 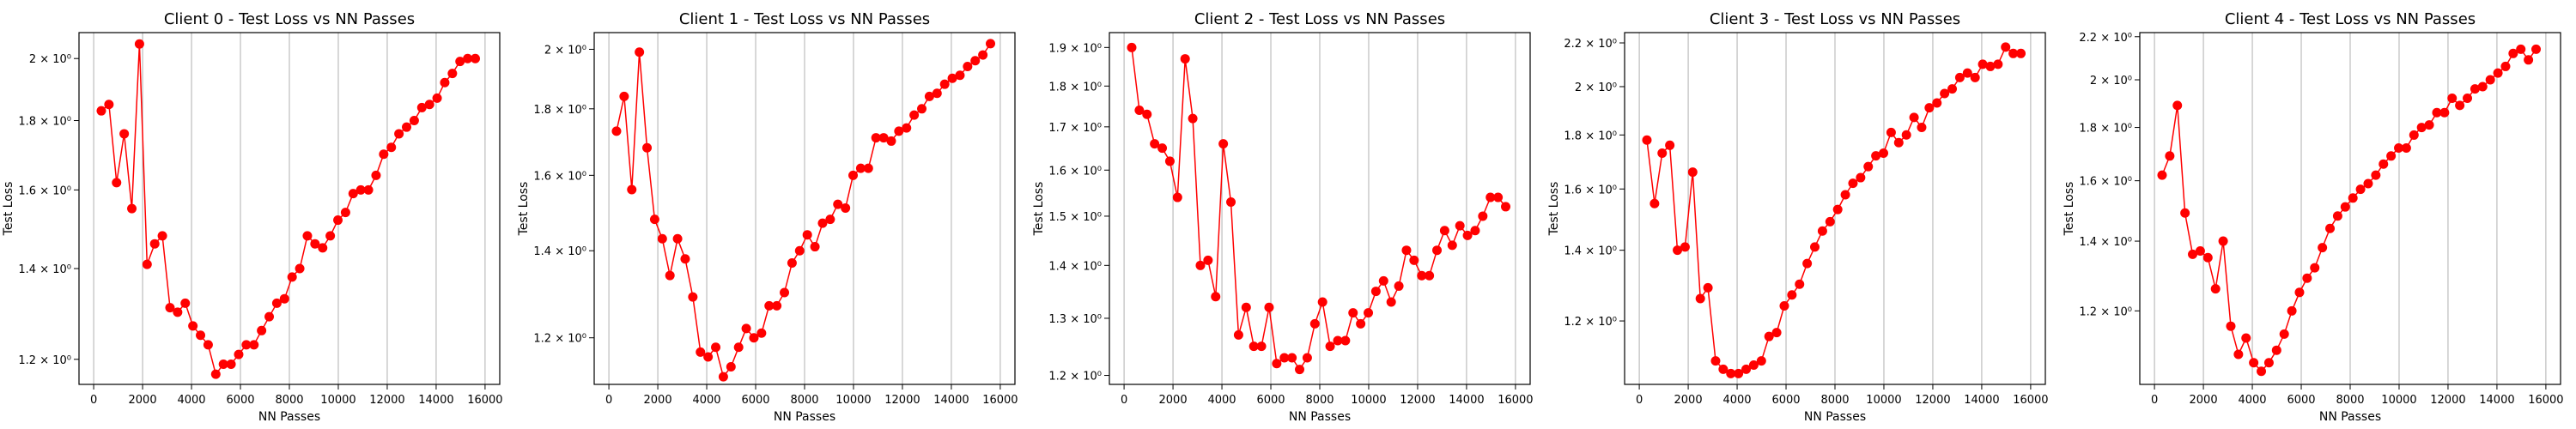 What do you see at coordinates (288, 210) in the screenshot?
I see `series-line` at bounding box center [288, 210].